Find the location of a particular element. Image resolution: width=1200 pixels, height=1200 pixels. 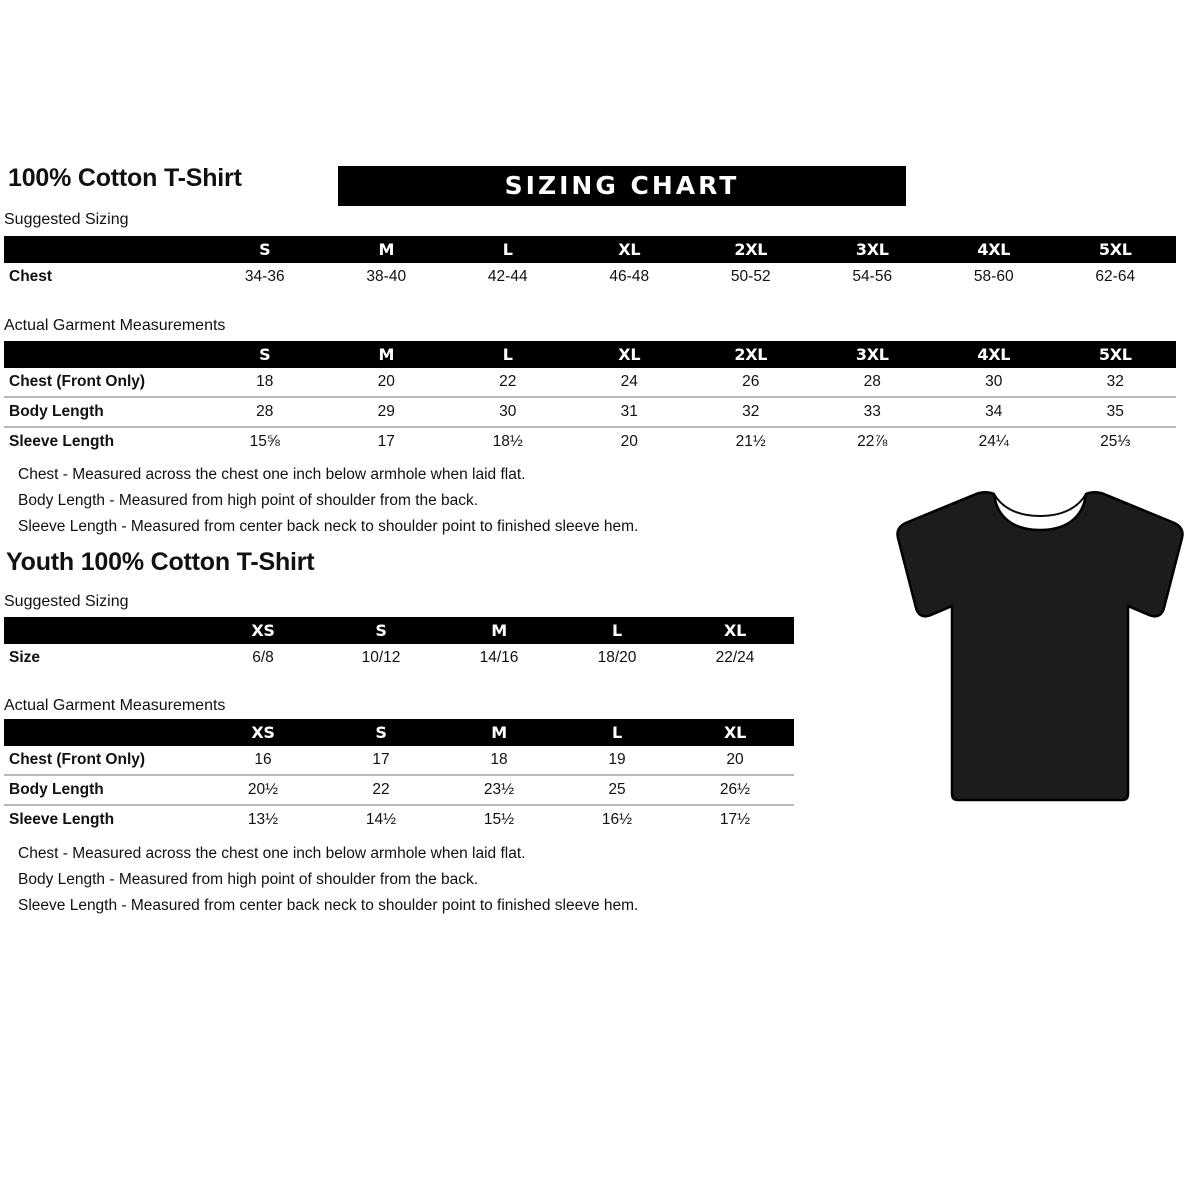

cell-chestfront-l: 22 is located at coordinates (508, 382).